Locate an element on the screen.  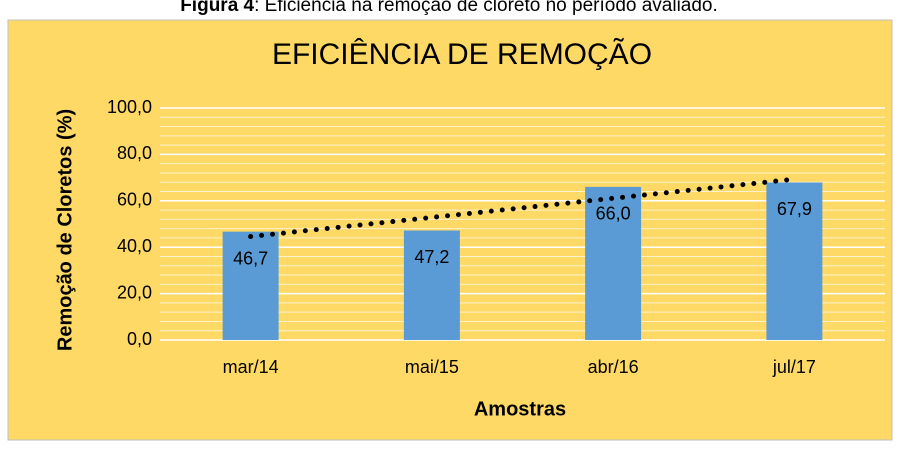
chart-title: EFICIÊNCIA DE REMOÇÃO is located at coordinates (462, 54).